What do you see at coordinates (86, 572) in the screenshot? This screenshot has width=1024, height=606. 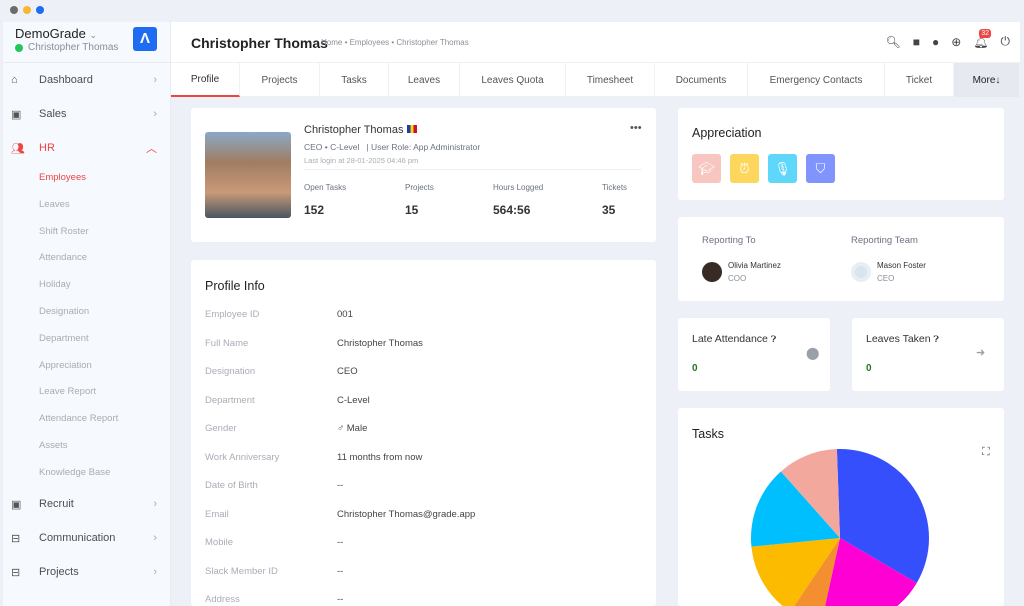 I see `sidebar-item-projects: ⊟ Projects ›` at bounding box center [86, 572].